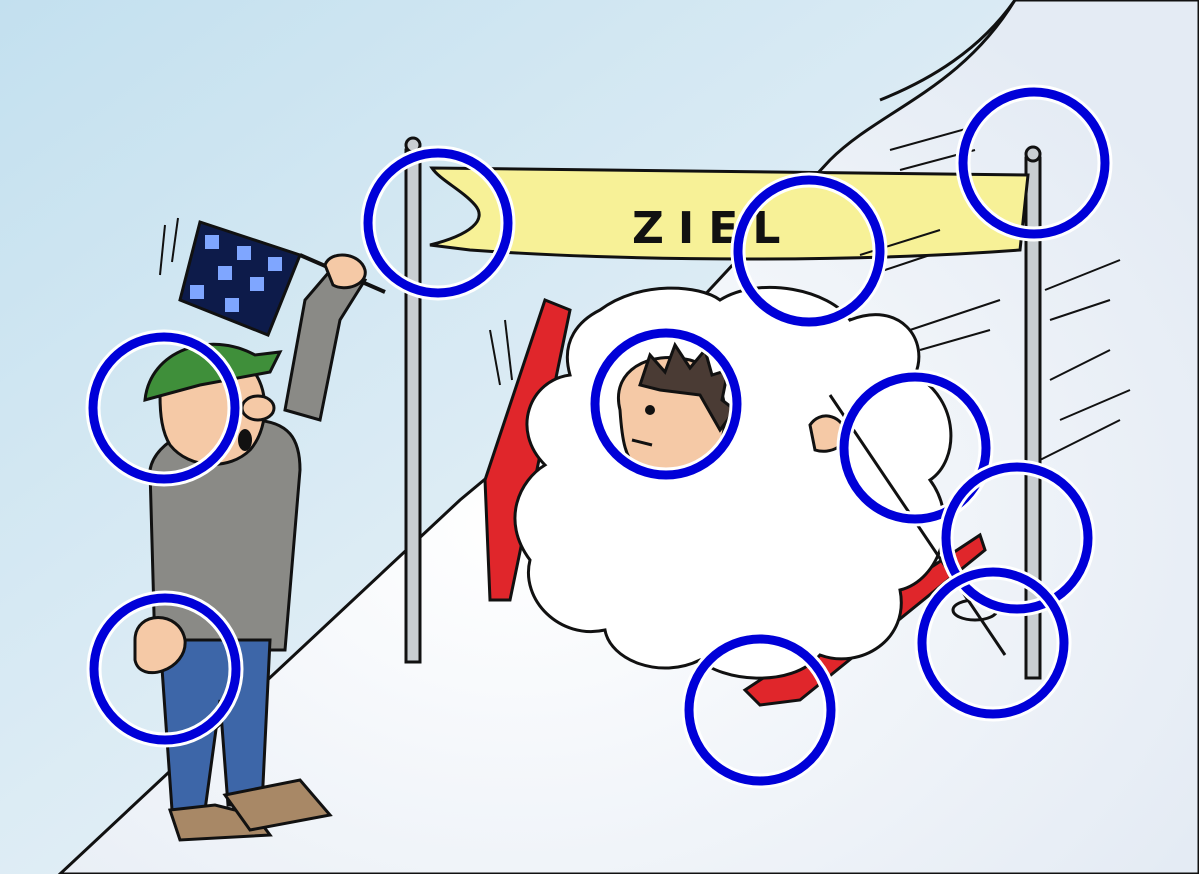 The height and width of the screenshot is (874, 1199). I want to click on slope-edge-line, so click(948, 51).